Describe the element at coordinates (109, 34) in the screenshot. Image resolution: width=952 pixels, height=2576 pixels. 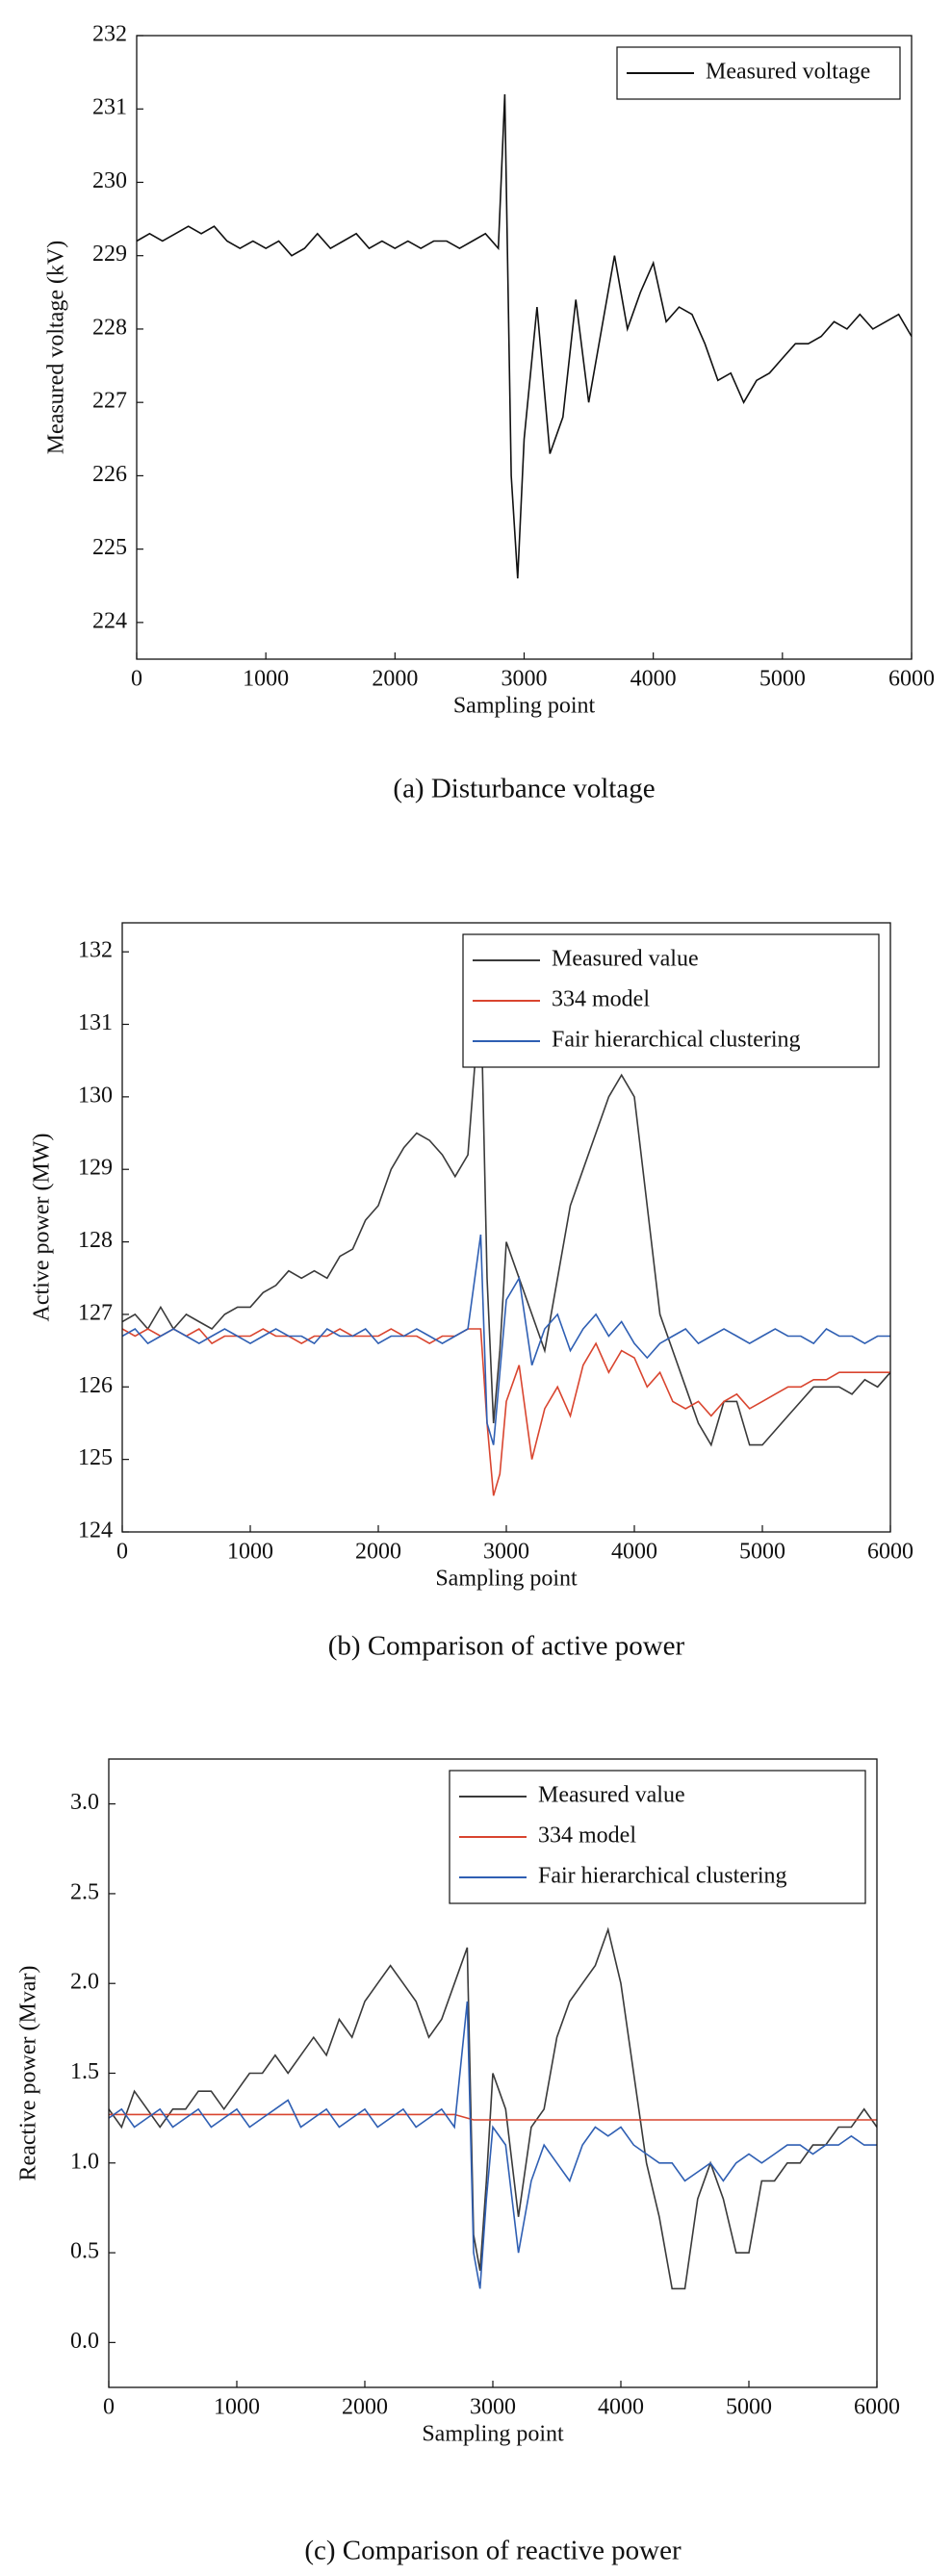
I see `y-tick-label: 232` at that location.